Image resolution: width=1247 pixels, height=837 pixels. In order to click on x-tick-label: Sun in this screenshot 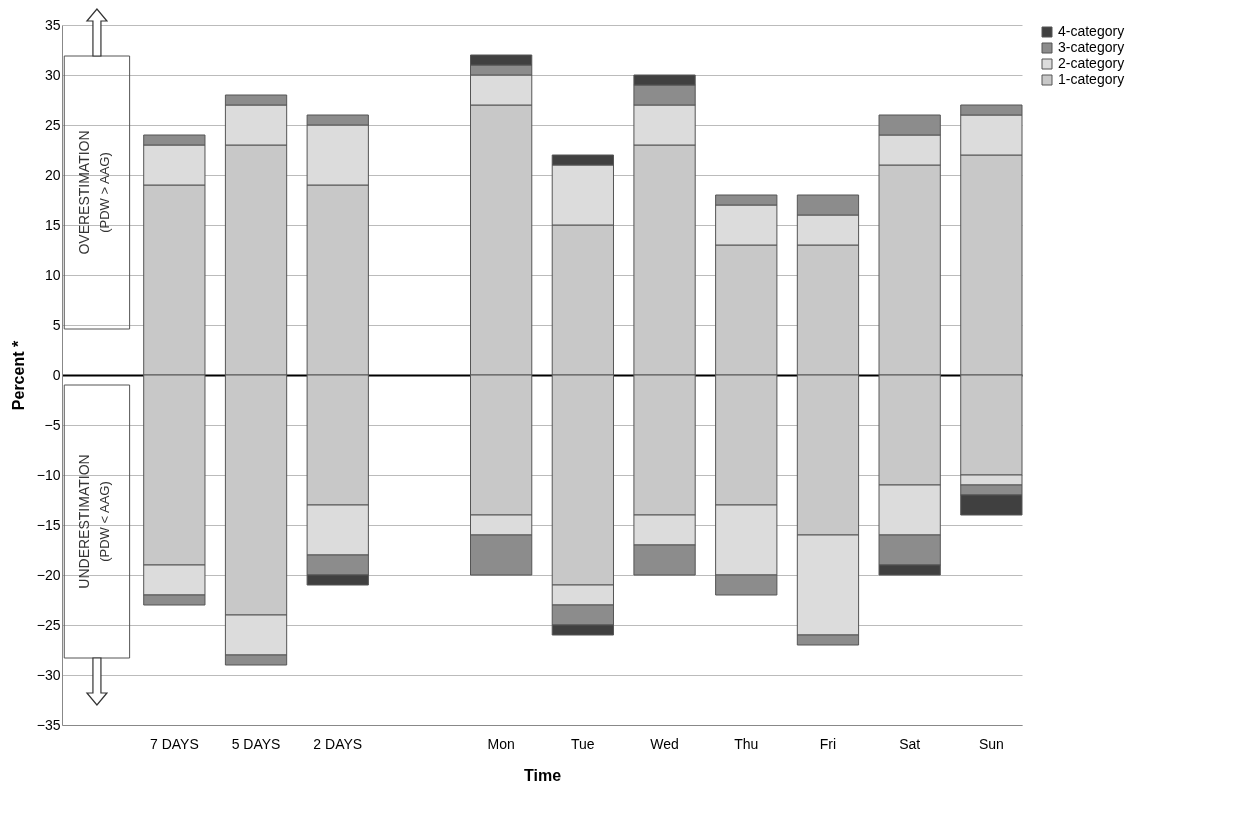, I will do `click(991, 743)`.